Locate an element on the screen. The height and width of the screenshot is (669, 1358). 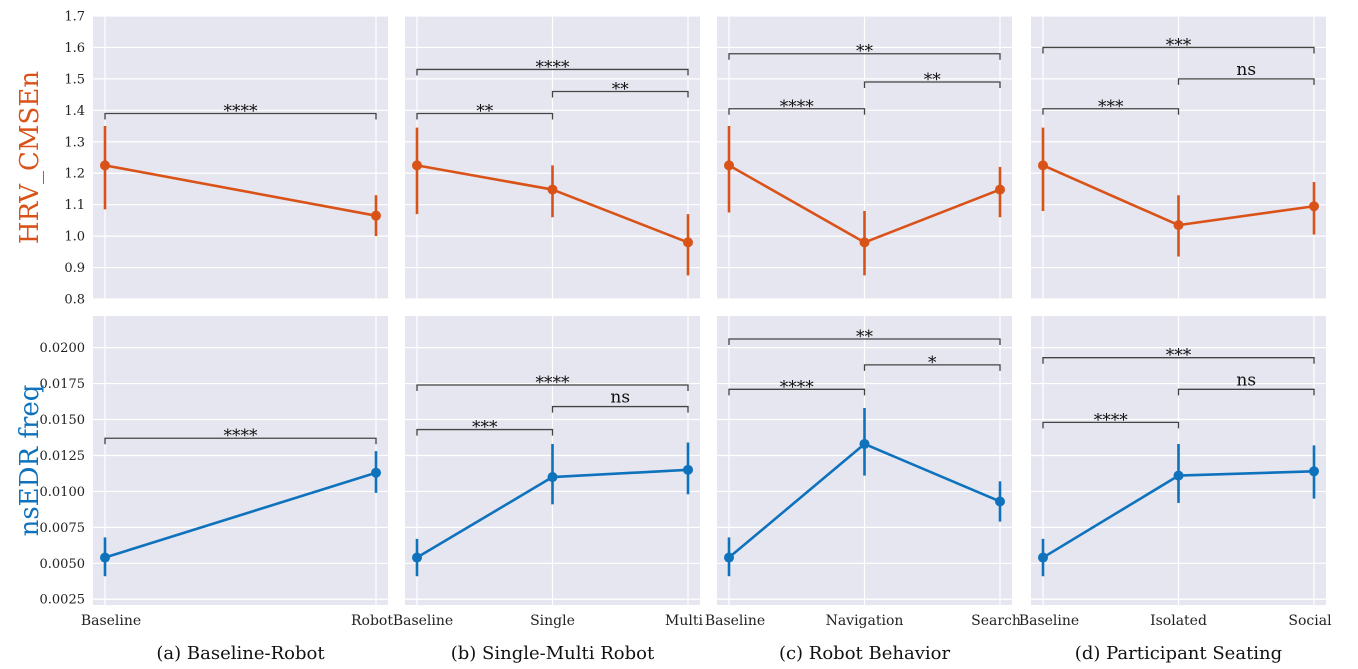
y-tick-label: 0.0050 is located at coordinates (63, 564).